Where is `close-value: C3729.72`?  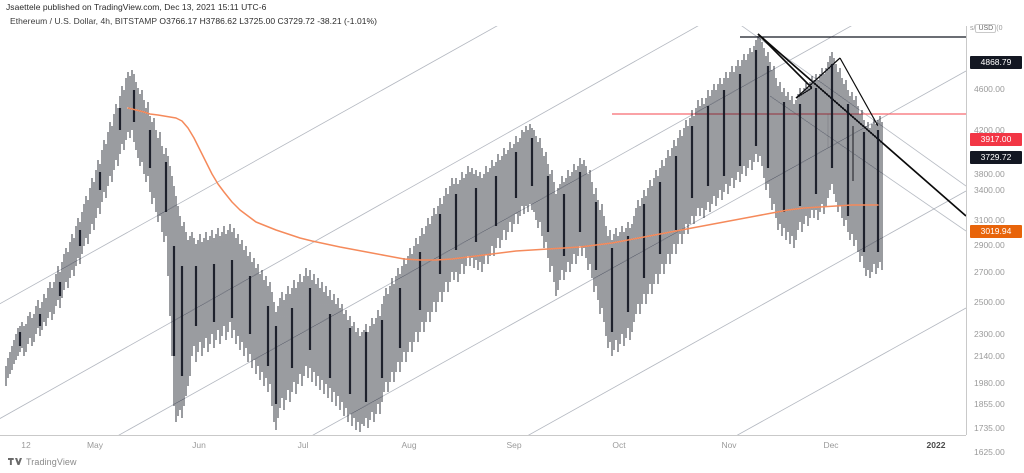
close-value: C3729.72 is located at coordinates (296, 21).